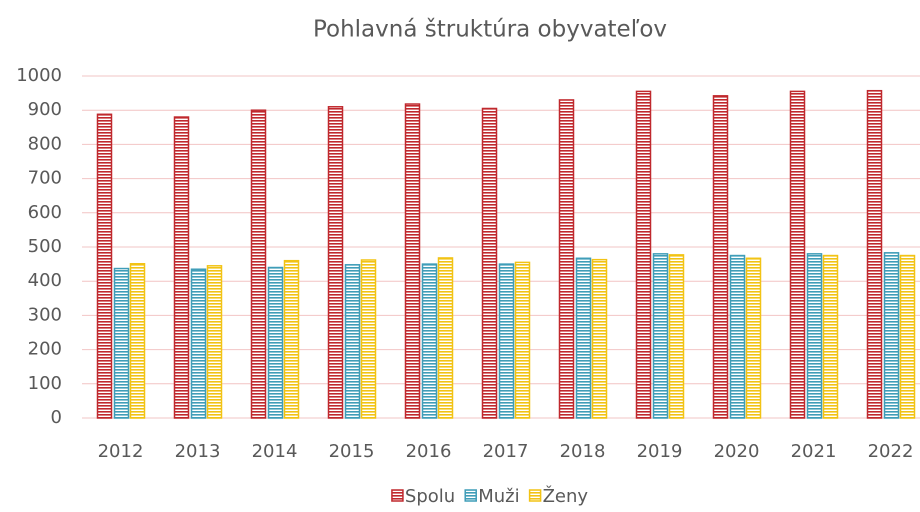 The image size is (920, 512). Describe the element at coordinates (275, 451) in the screenshot. I see `x-tick-label: 2014` at that location.